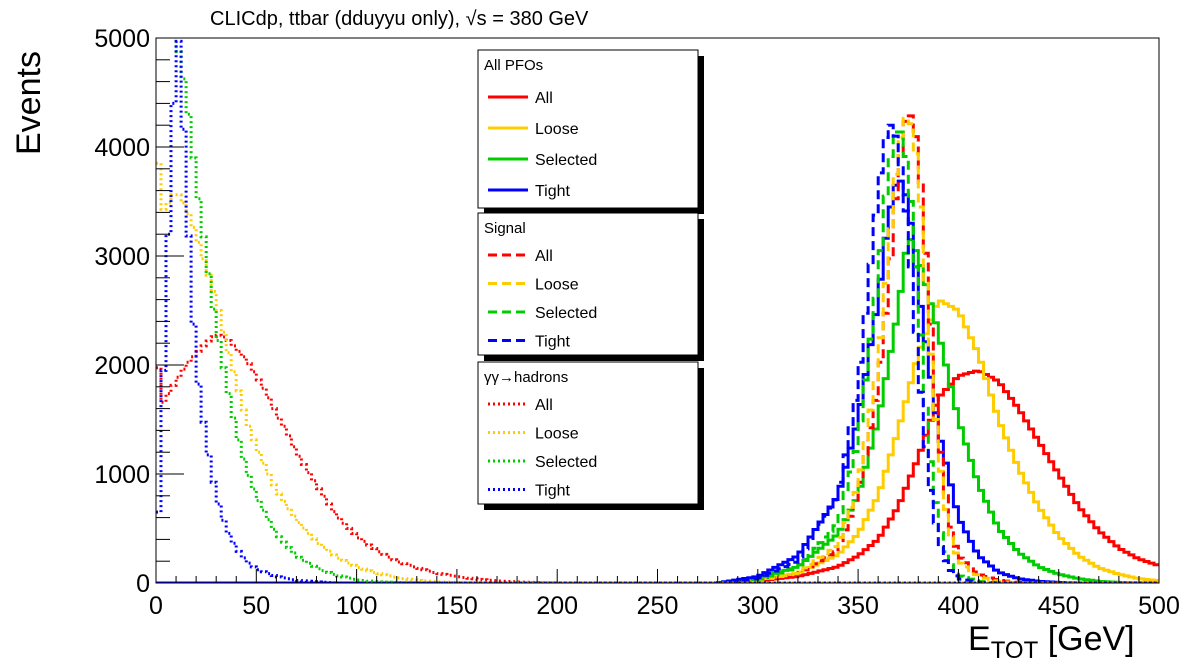 This screenshot has height=666, width=1198. I want to click on x-tick-label: 150, so click(457, 606).